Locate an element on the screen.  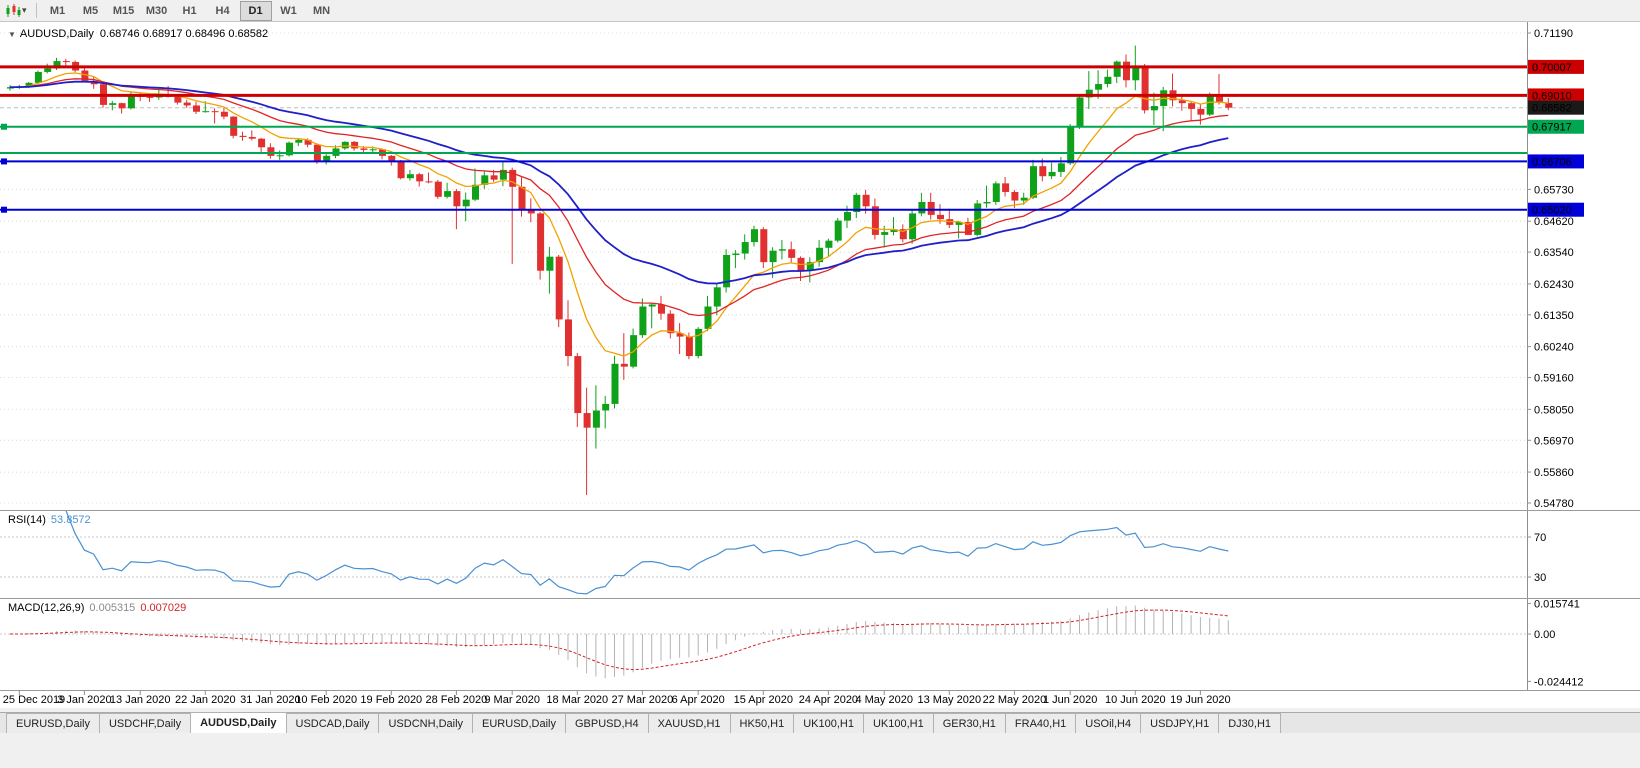
collapse-arrow-icon: ▼ is located at coordinates (12, 34).